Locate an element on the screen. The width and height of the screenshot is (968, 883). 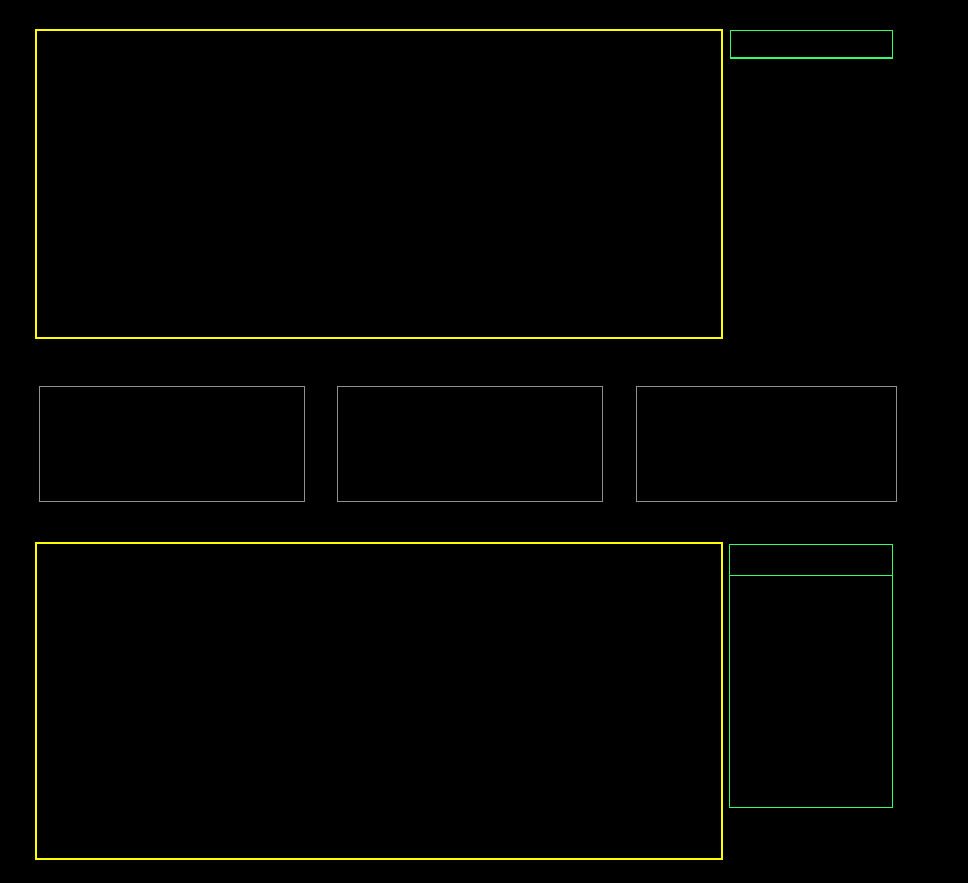
aip-title is located at coordinates (811, 560).